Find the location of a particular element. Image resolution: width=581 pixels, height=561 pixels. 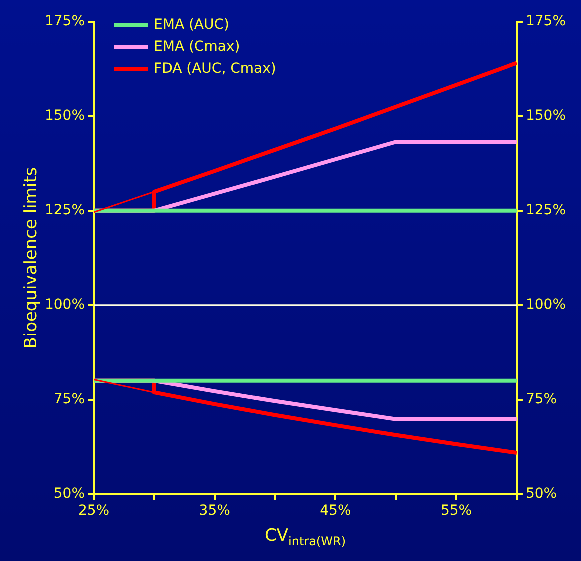

x-tick-label: 25% is located at coordinates (94, 511).